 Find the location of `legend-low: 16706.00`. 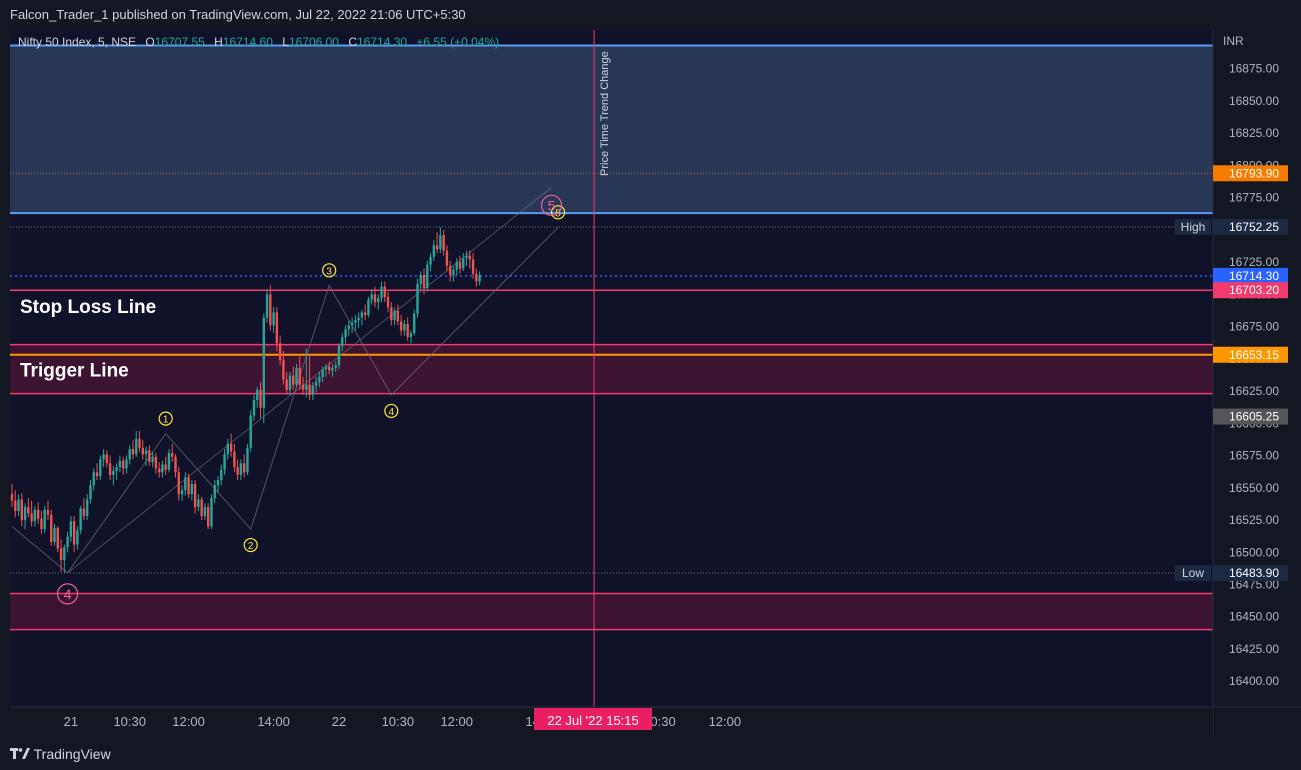

legend-low: 16706.00 is located at coordinates (314, 42).